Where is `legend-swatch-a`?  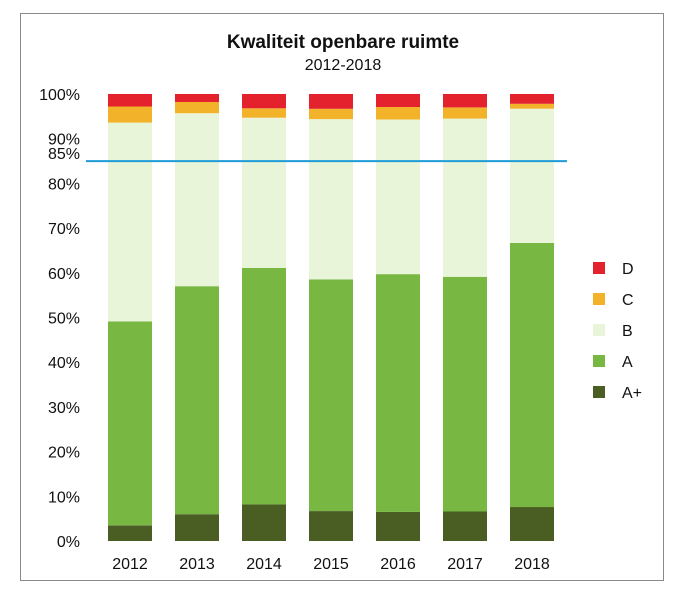
legend-swatch-a is located at coordinates (599, 361).